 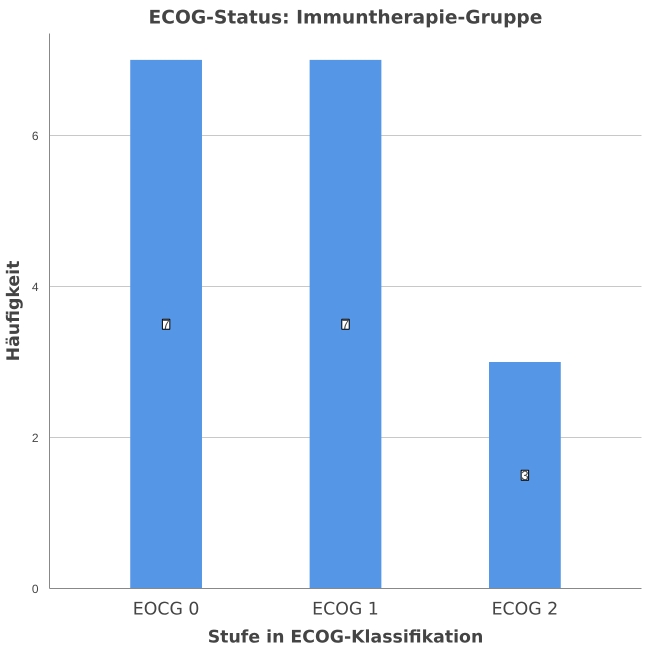 What do you see at coordinates (35, 287) in the screenshot?
I see `y-tick-label: 4` at bounding box center [35, 287].